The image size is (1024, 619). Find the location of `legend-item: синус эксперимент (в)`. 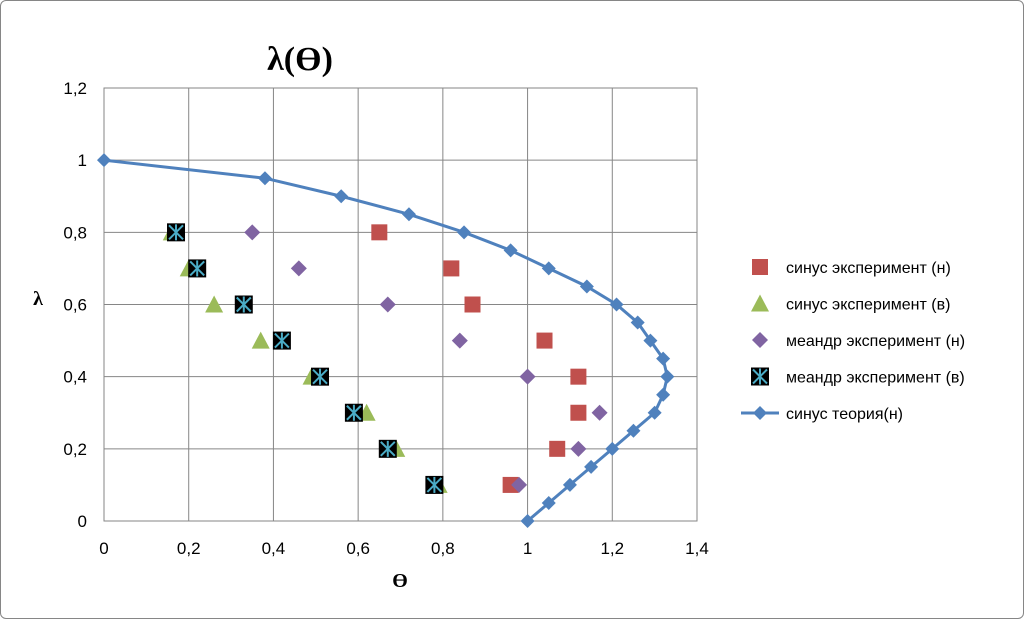

legend-item: синус эксперимент (в) is located at coordinates (850, 304).